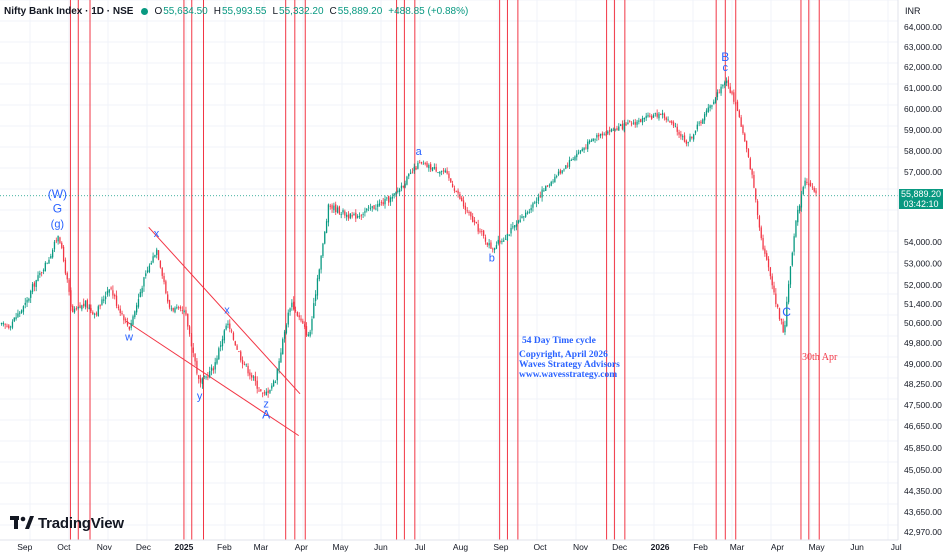 This screenshot has width=944, height=556. What do you see at coordinates (57, 224) in the screenshot?
I see `wave-label: (g)` at bounding box center [57, 224].